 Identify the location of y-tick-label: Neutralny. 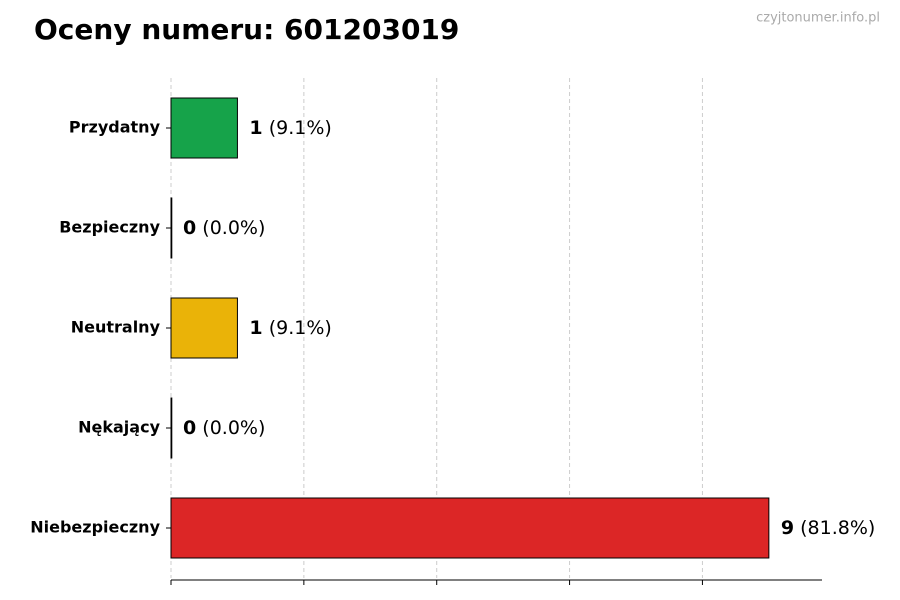
(116, 327).